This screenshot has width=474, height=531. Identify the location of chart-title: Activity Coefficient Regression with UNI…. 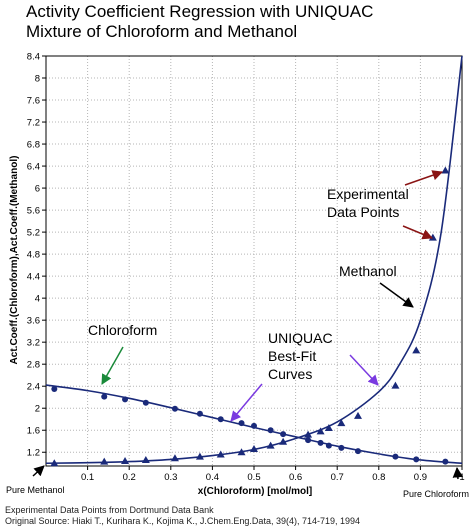
(200, 11).